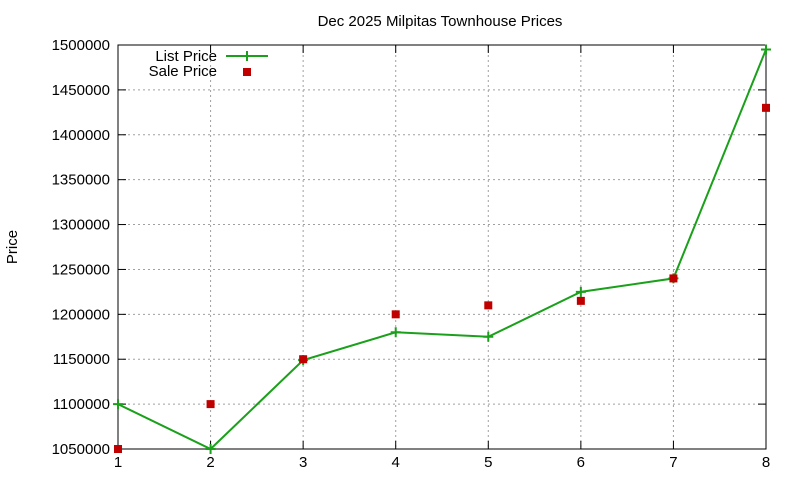 Image resolution: width=800 pixels, height=480 pixels. What do you see at coordinates (81, 314) in the screenshot?
I see `y-tick-label: 1200000` at bounding box center [81, 314].